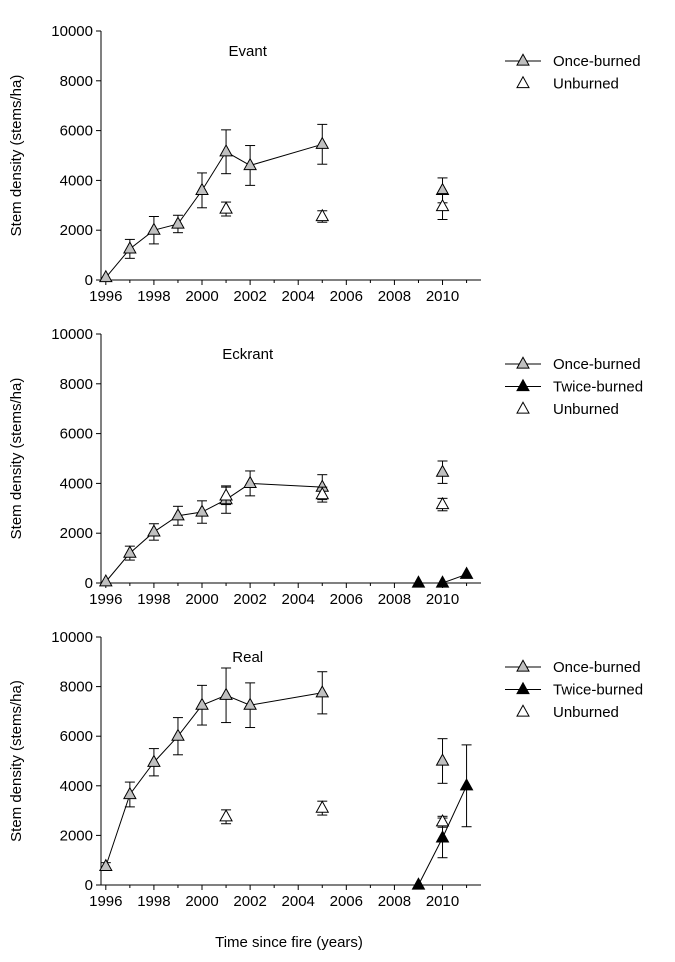 This screenshot has height=962, width=675. Describe the element at coordinates (248, 51) in the screenshot. I see `panel-title: Evant` at that location.